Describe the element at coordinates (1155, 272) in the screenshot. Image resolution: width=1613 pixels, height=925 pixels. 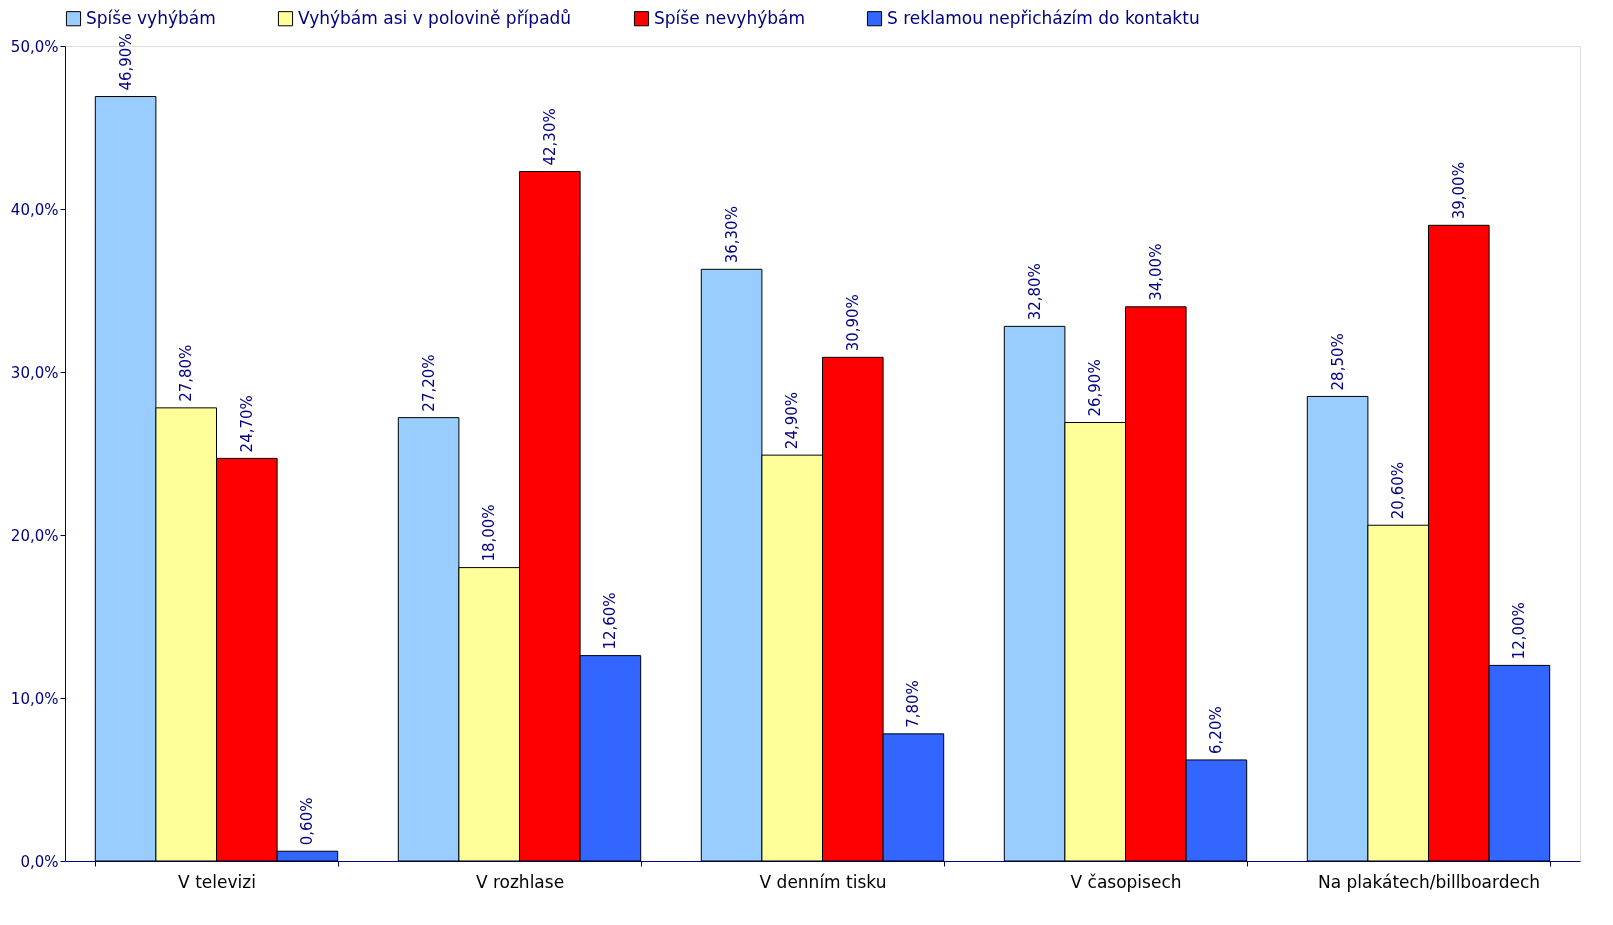
I see `data-label: 34,00%` at that location.